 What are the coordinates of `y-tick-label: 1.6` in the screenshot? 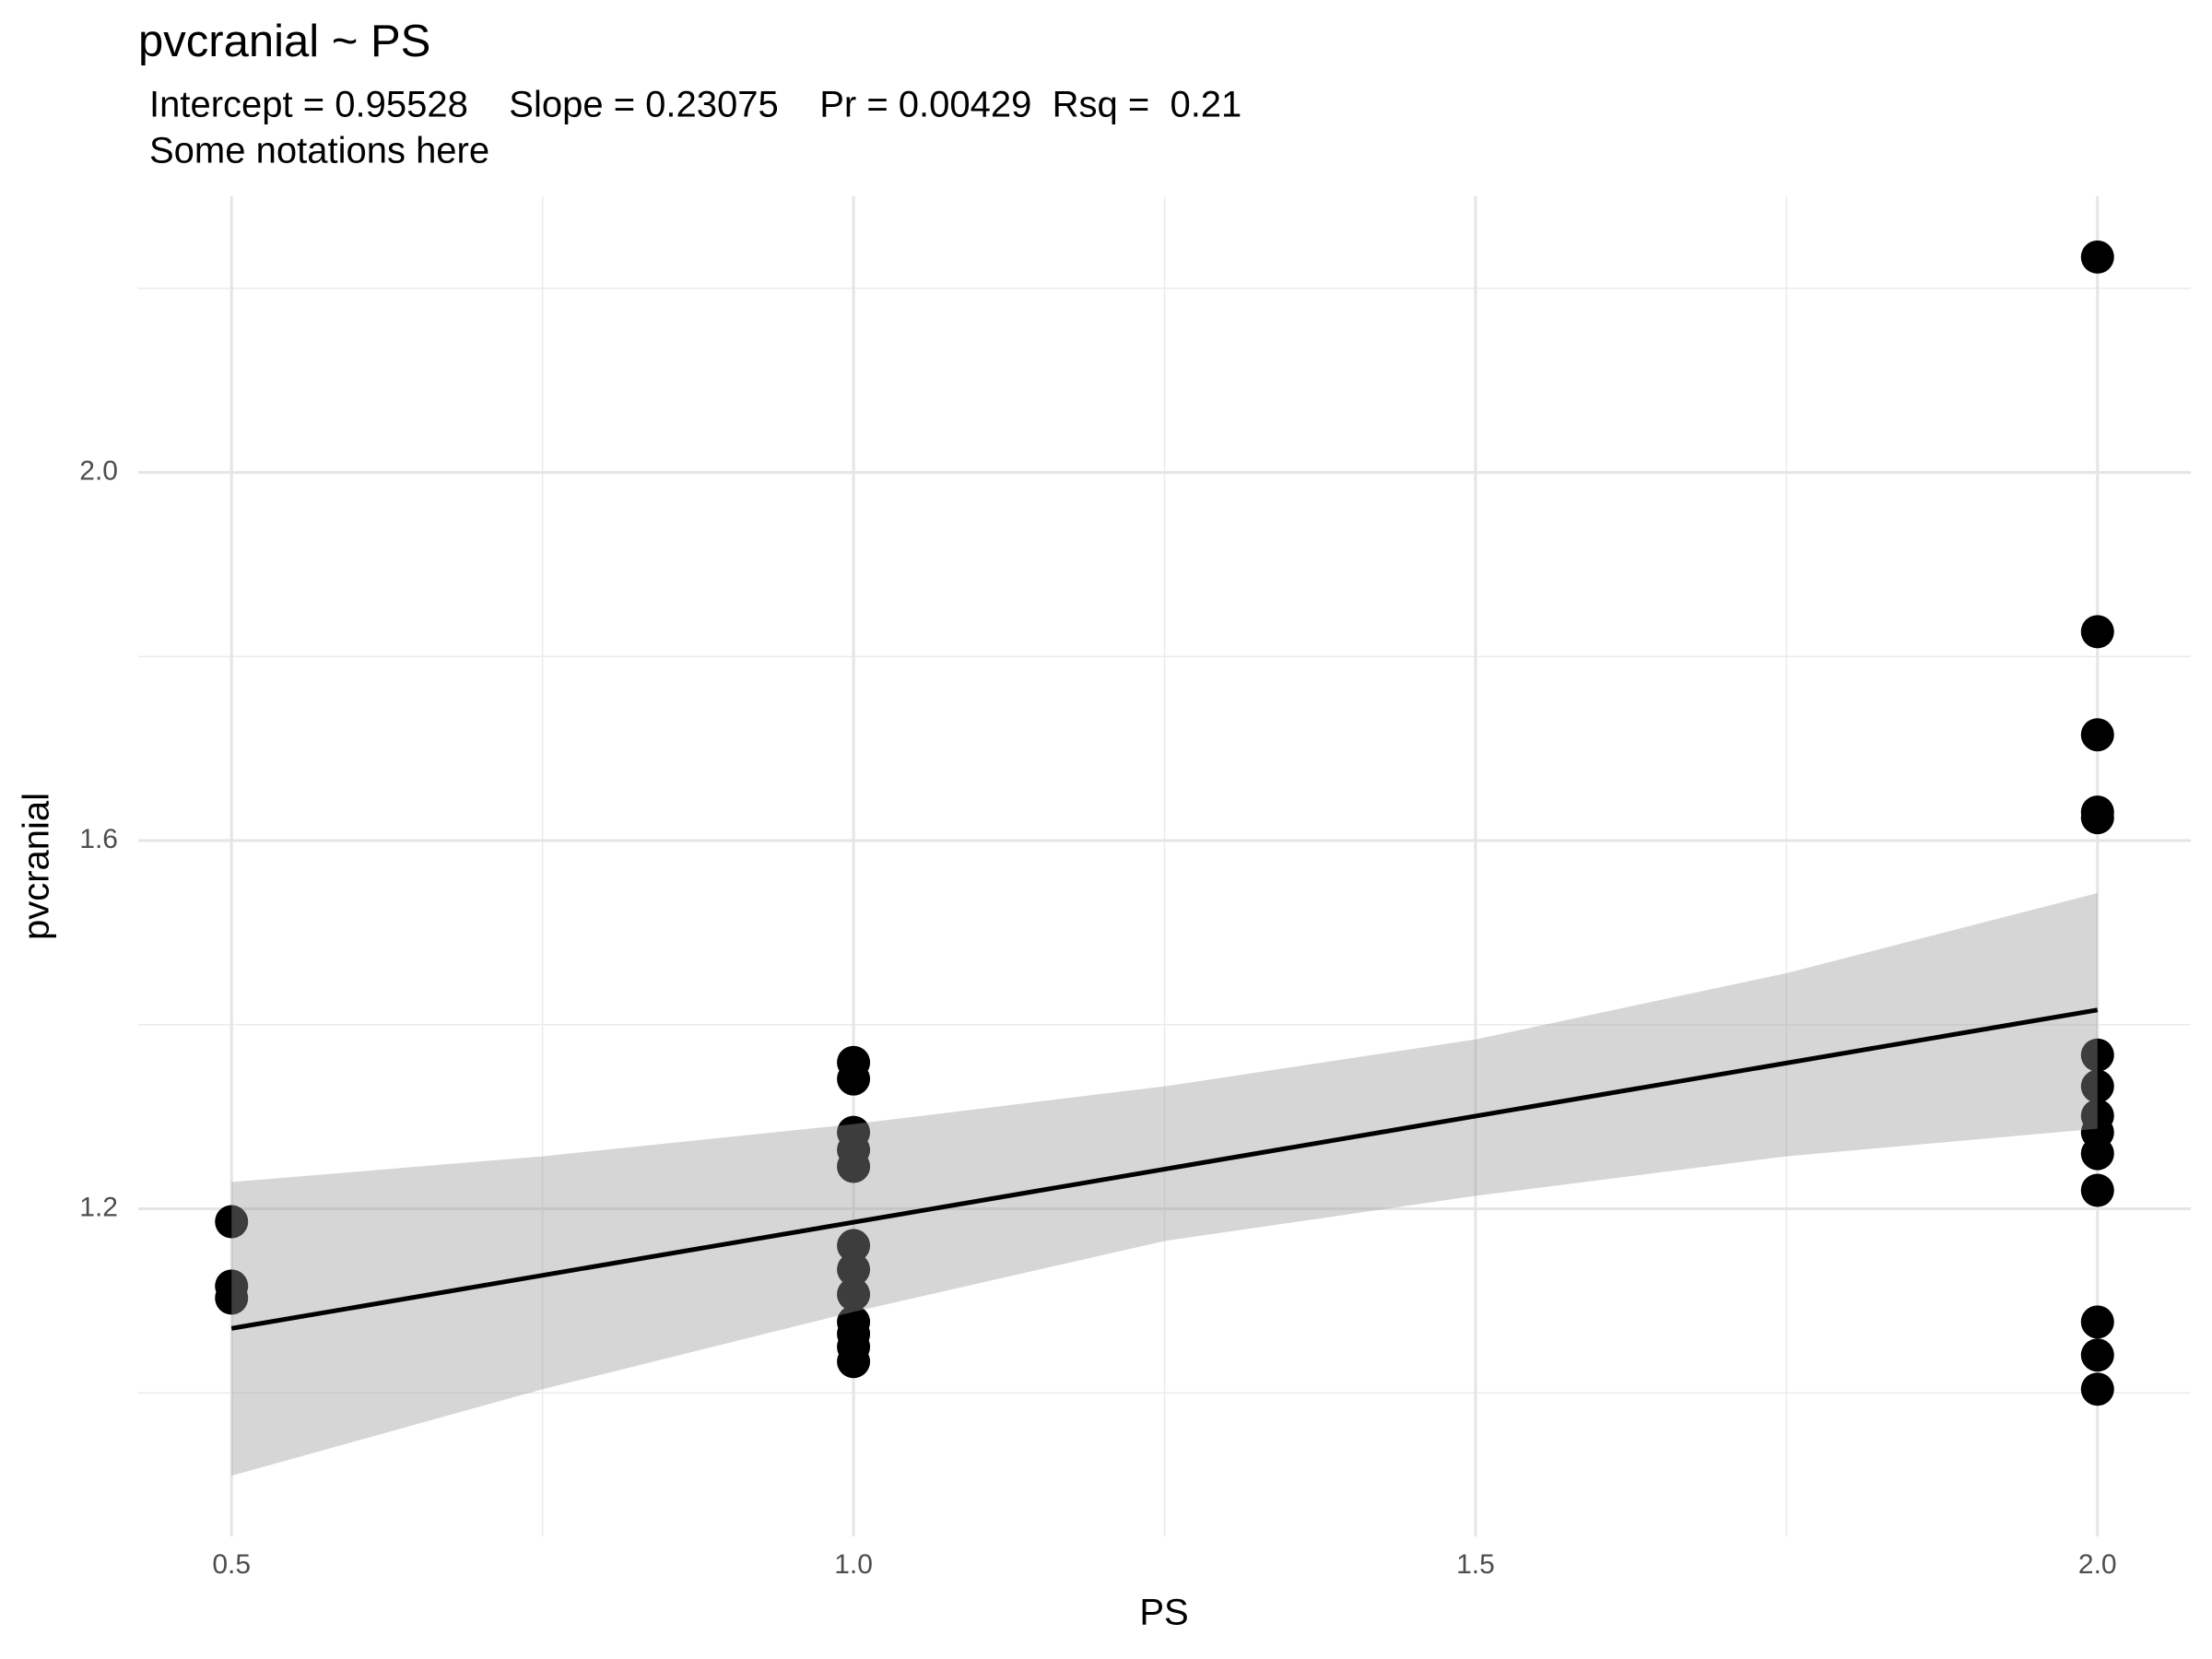 It's located at (98, 839).